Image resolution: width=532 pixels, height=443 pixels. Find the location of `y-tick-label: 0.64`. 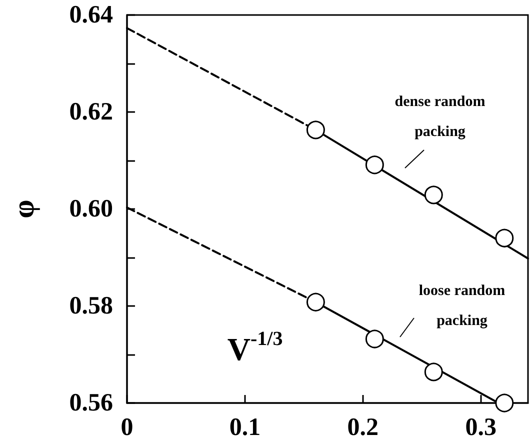

y-tick-label: 0.64 is located at coordinates (91, 15).